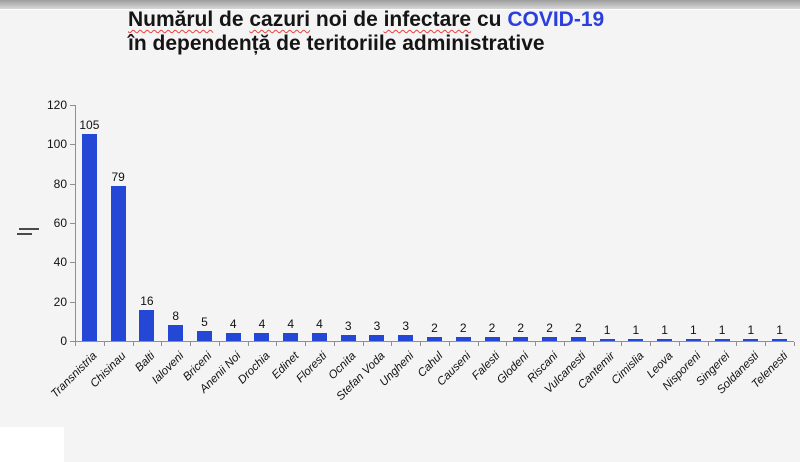  Describe the element at coordinates (56, 105) in the screenshot. I see `y-axis-tick-label: 120` at that location.